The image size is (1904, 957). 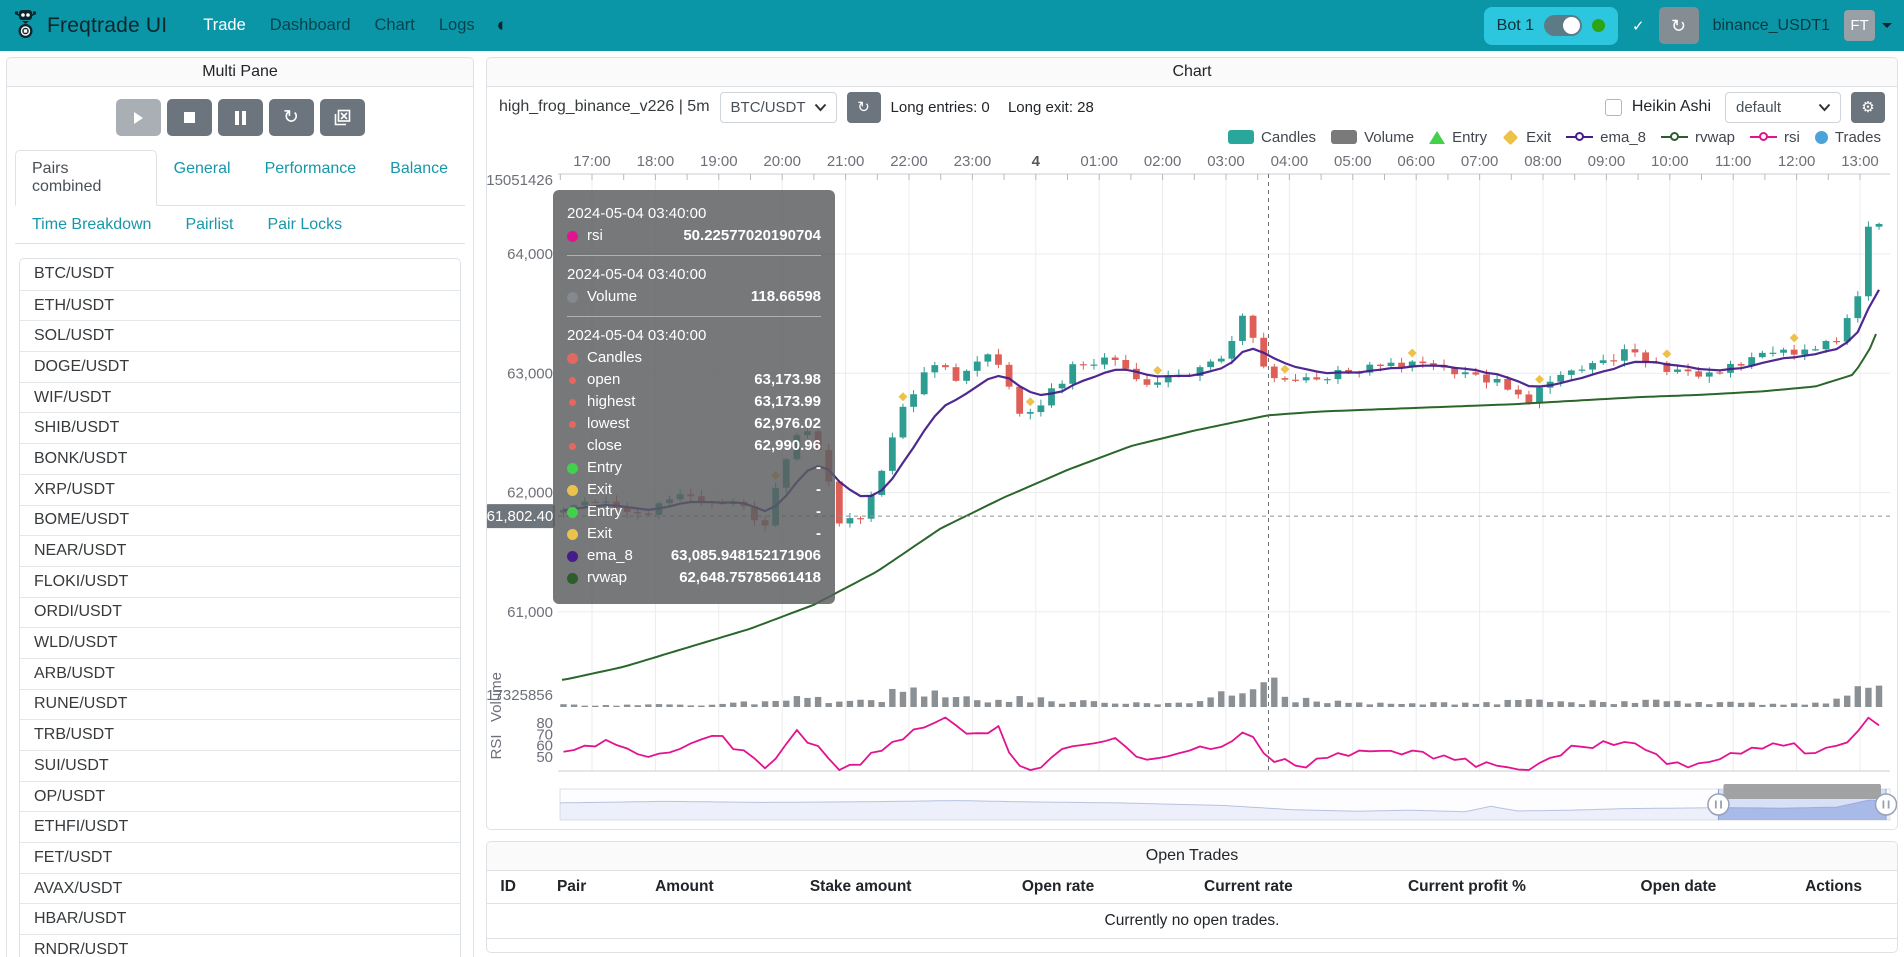 I want to click on pair-item-arb-usdt: ARB/USDT, so click(x=240, y=673).